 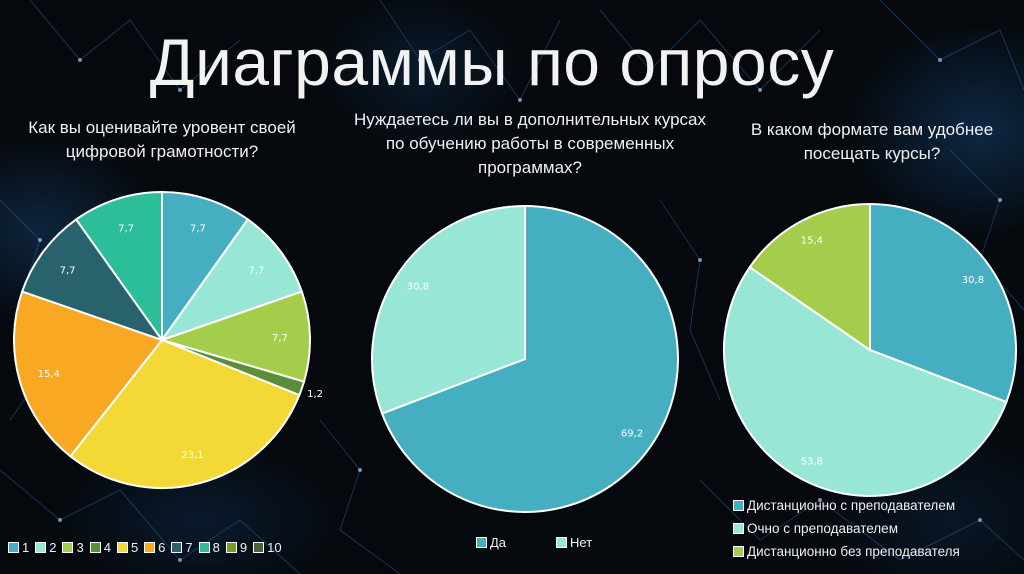 I want to click on legend-label: 1, so click(x=26, y=547).